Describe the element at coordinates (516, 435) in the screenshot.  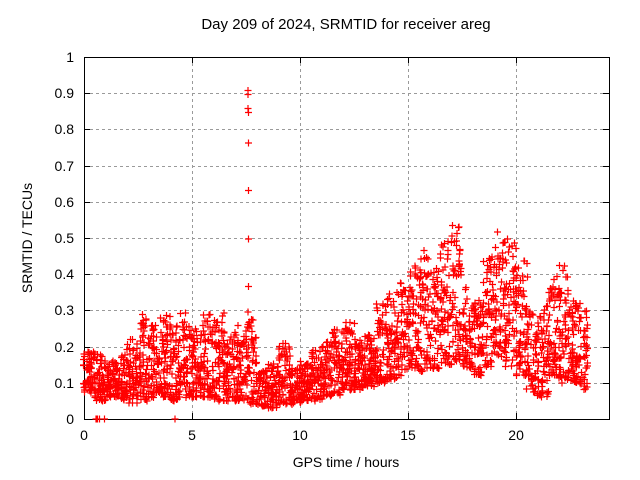
I see `x-tick-label: 20` at that location.